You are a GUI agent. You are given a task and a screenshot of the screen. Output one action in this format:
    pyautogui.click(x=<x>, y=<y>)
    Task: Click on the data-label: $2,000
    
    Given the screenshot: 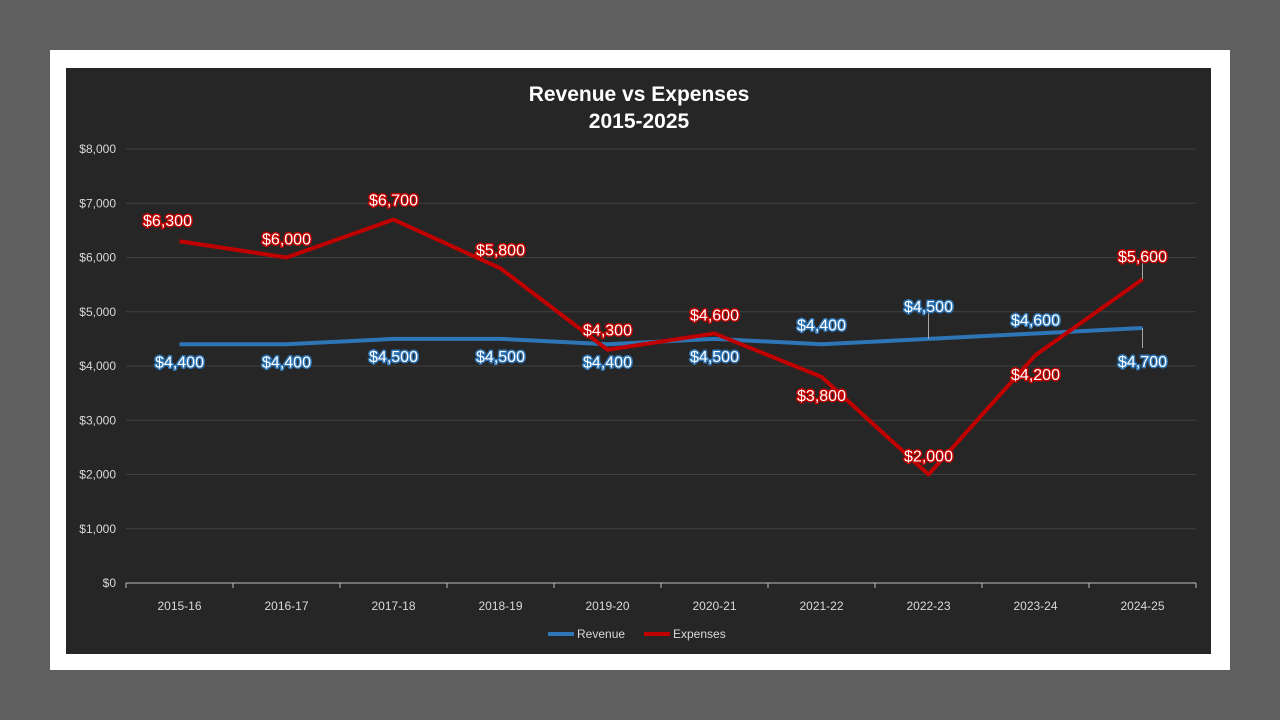 What is the action you would take?
    pyautogui.click(x=928, y=457)
    